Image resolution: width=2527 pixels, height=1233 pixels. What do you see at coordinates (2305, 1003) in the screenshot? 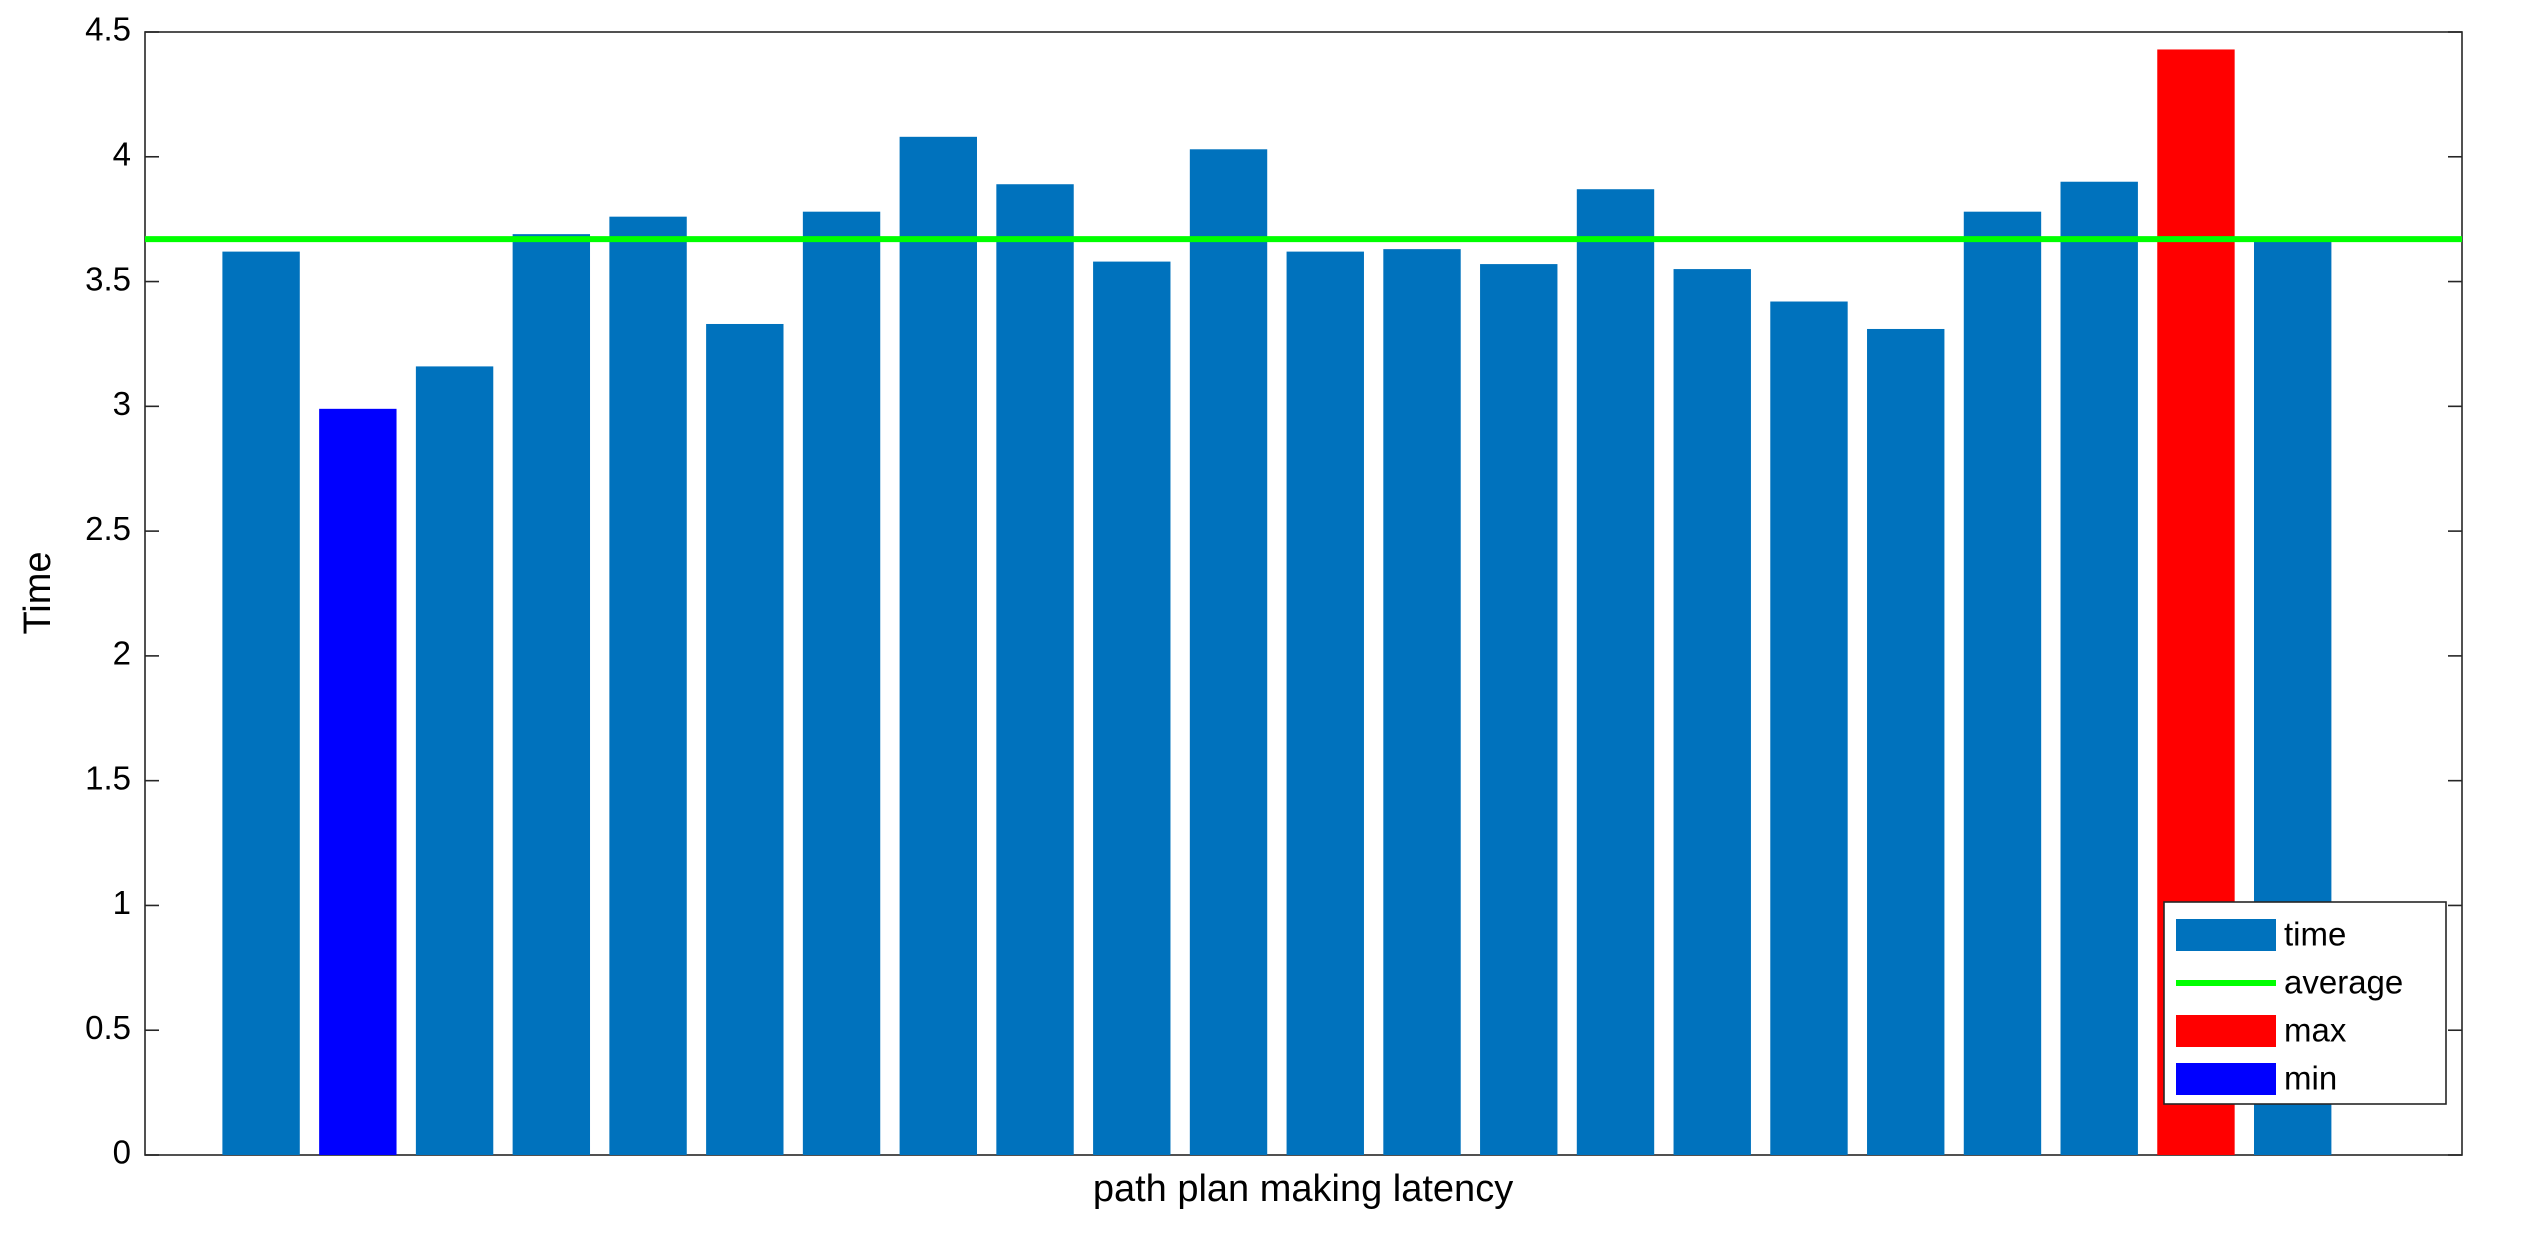
I see `legend: time average max min` at bounding box center [2305, 1003].